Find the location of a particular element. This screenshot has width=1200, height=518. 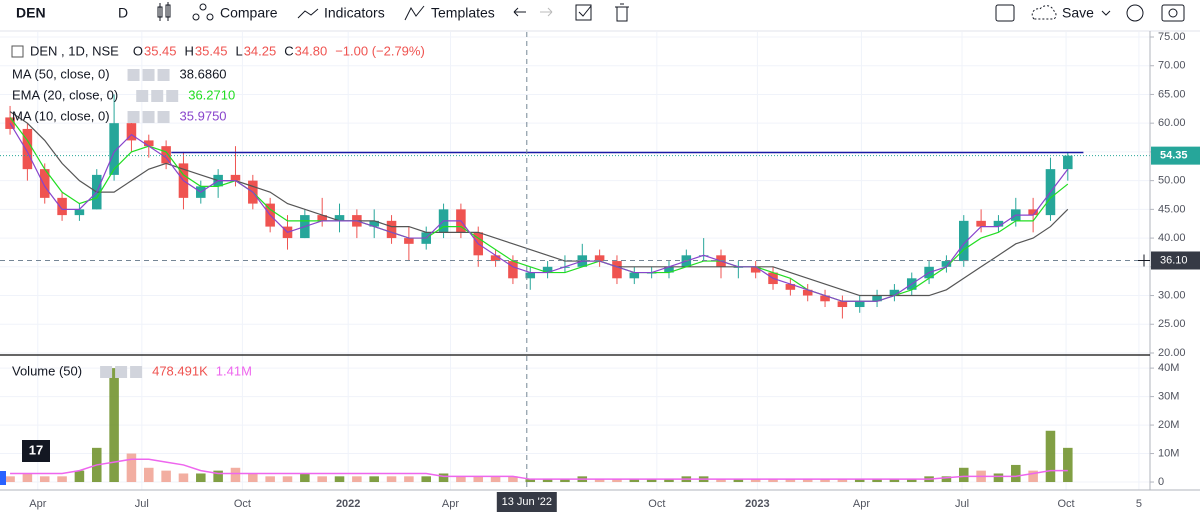

legend-text: 34.80 is located at coordinates (311, 50).